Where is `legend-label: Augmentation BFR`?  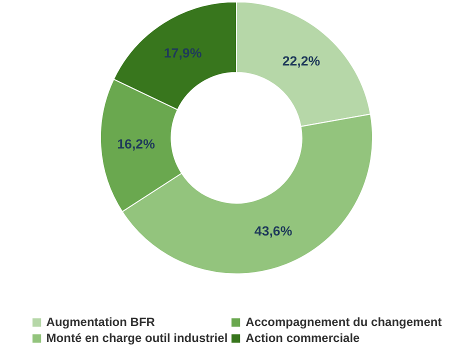
legend-label: Augmentation BFR is located at coordinates (100, 322).